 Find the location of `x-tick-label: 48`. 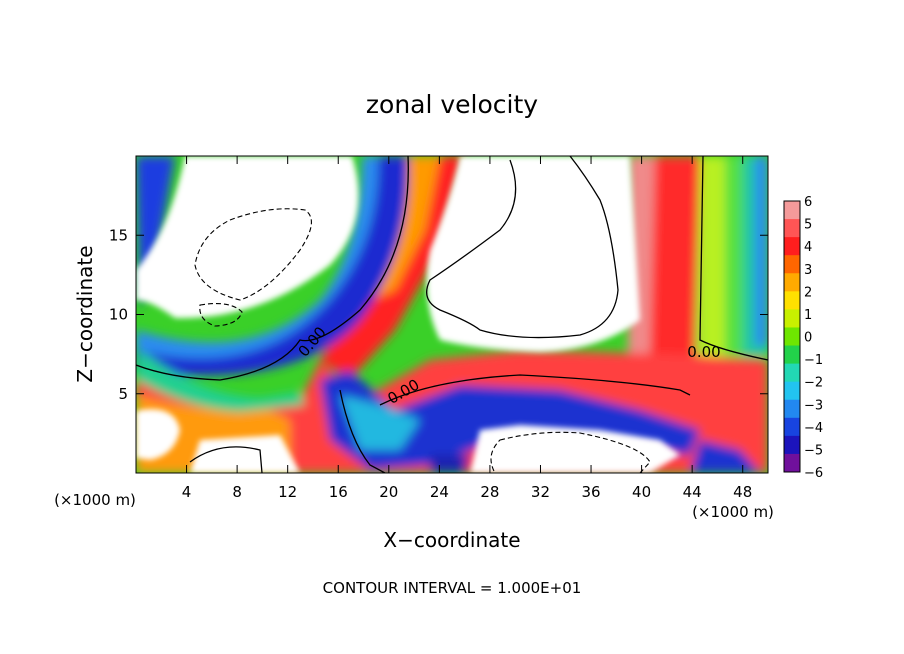

x-tick-label: 48 is located at coordinates (742, 492).